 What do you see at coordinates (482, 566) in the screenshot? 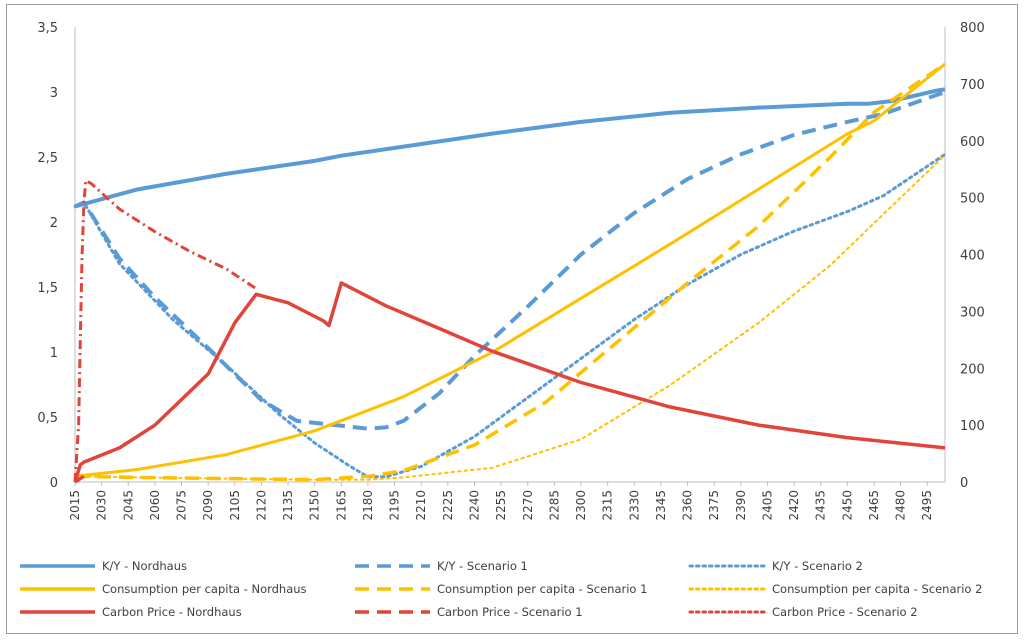
I see `legend-label: K/Y - Scenario 1` at bounding box center [482, 566].